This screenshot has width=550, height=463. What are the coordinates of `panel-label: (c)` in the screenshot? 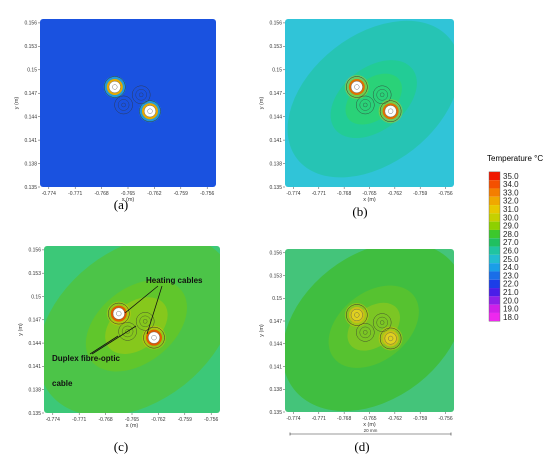 It's located at (121, 446).